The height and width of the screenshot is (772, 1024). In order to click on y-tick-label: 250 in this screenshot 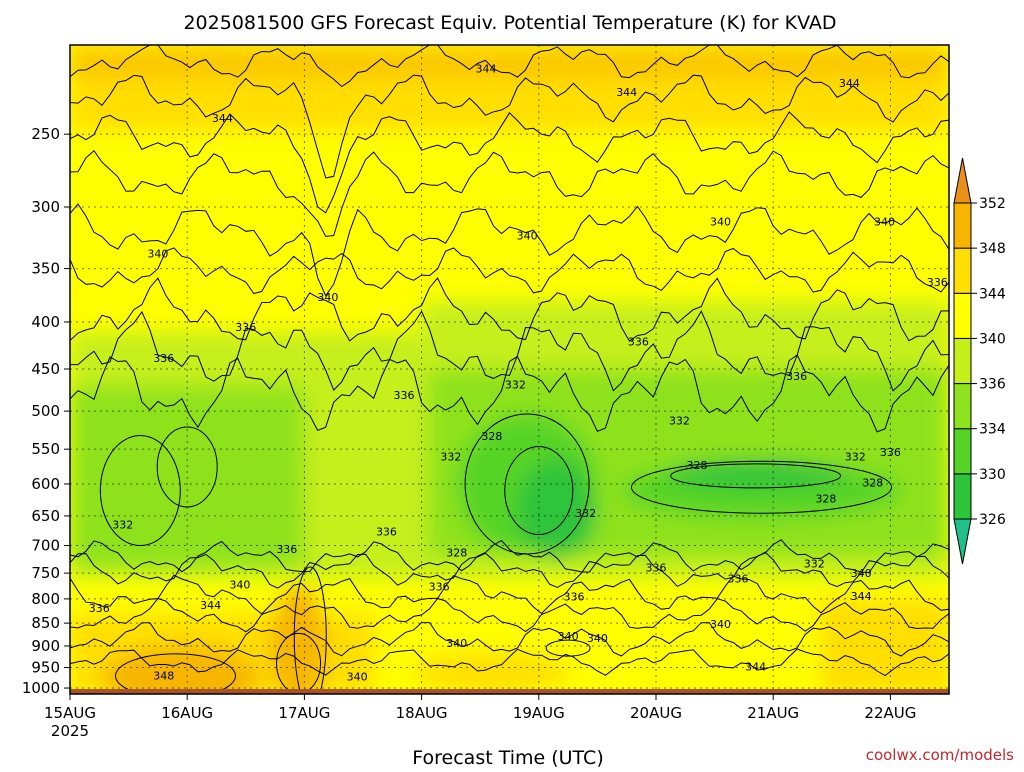, I will do `click(45, 134)`.